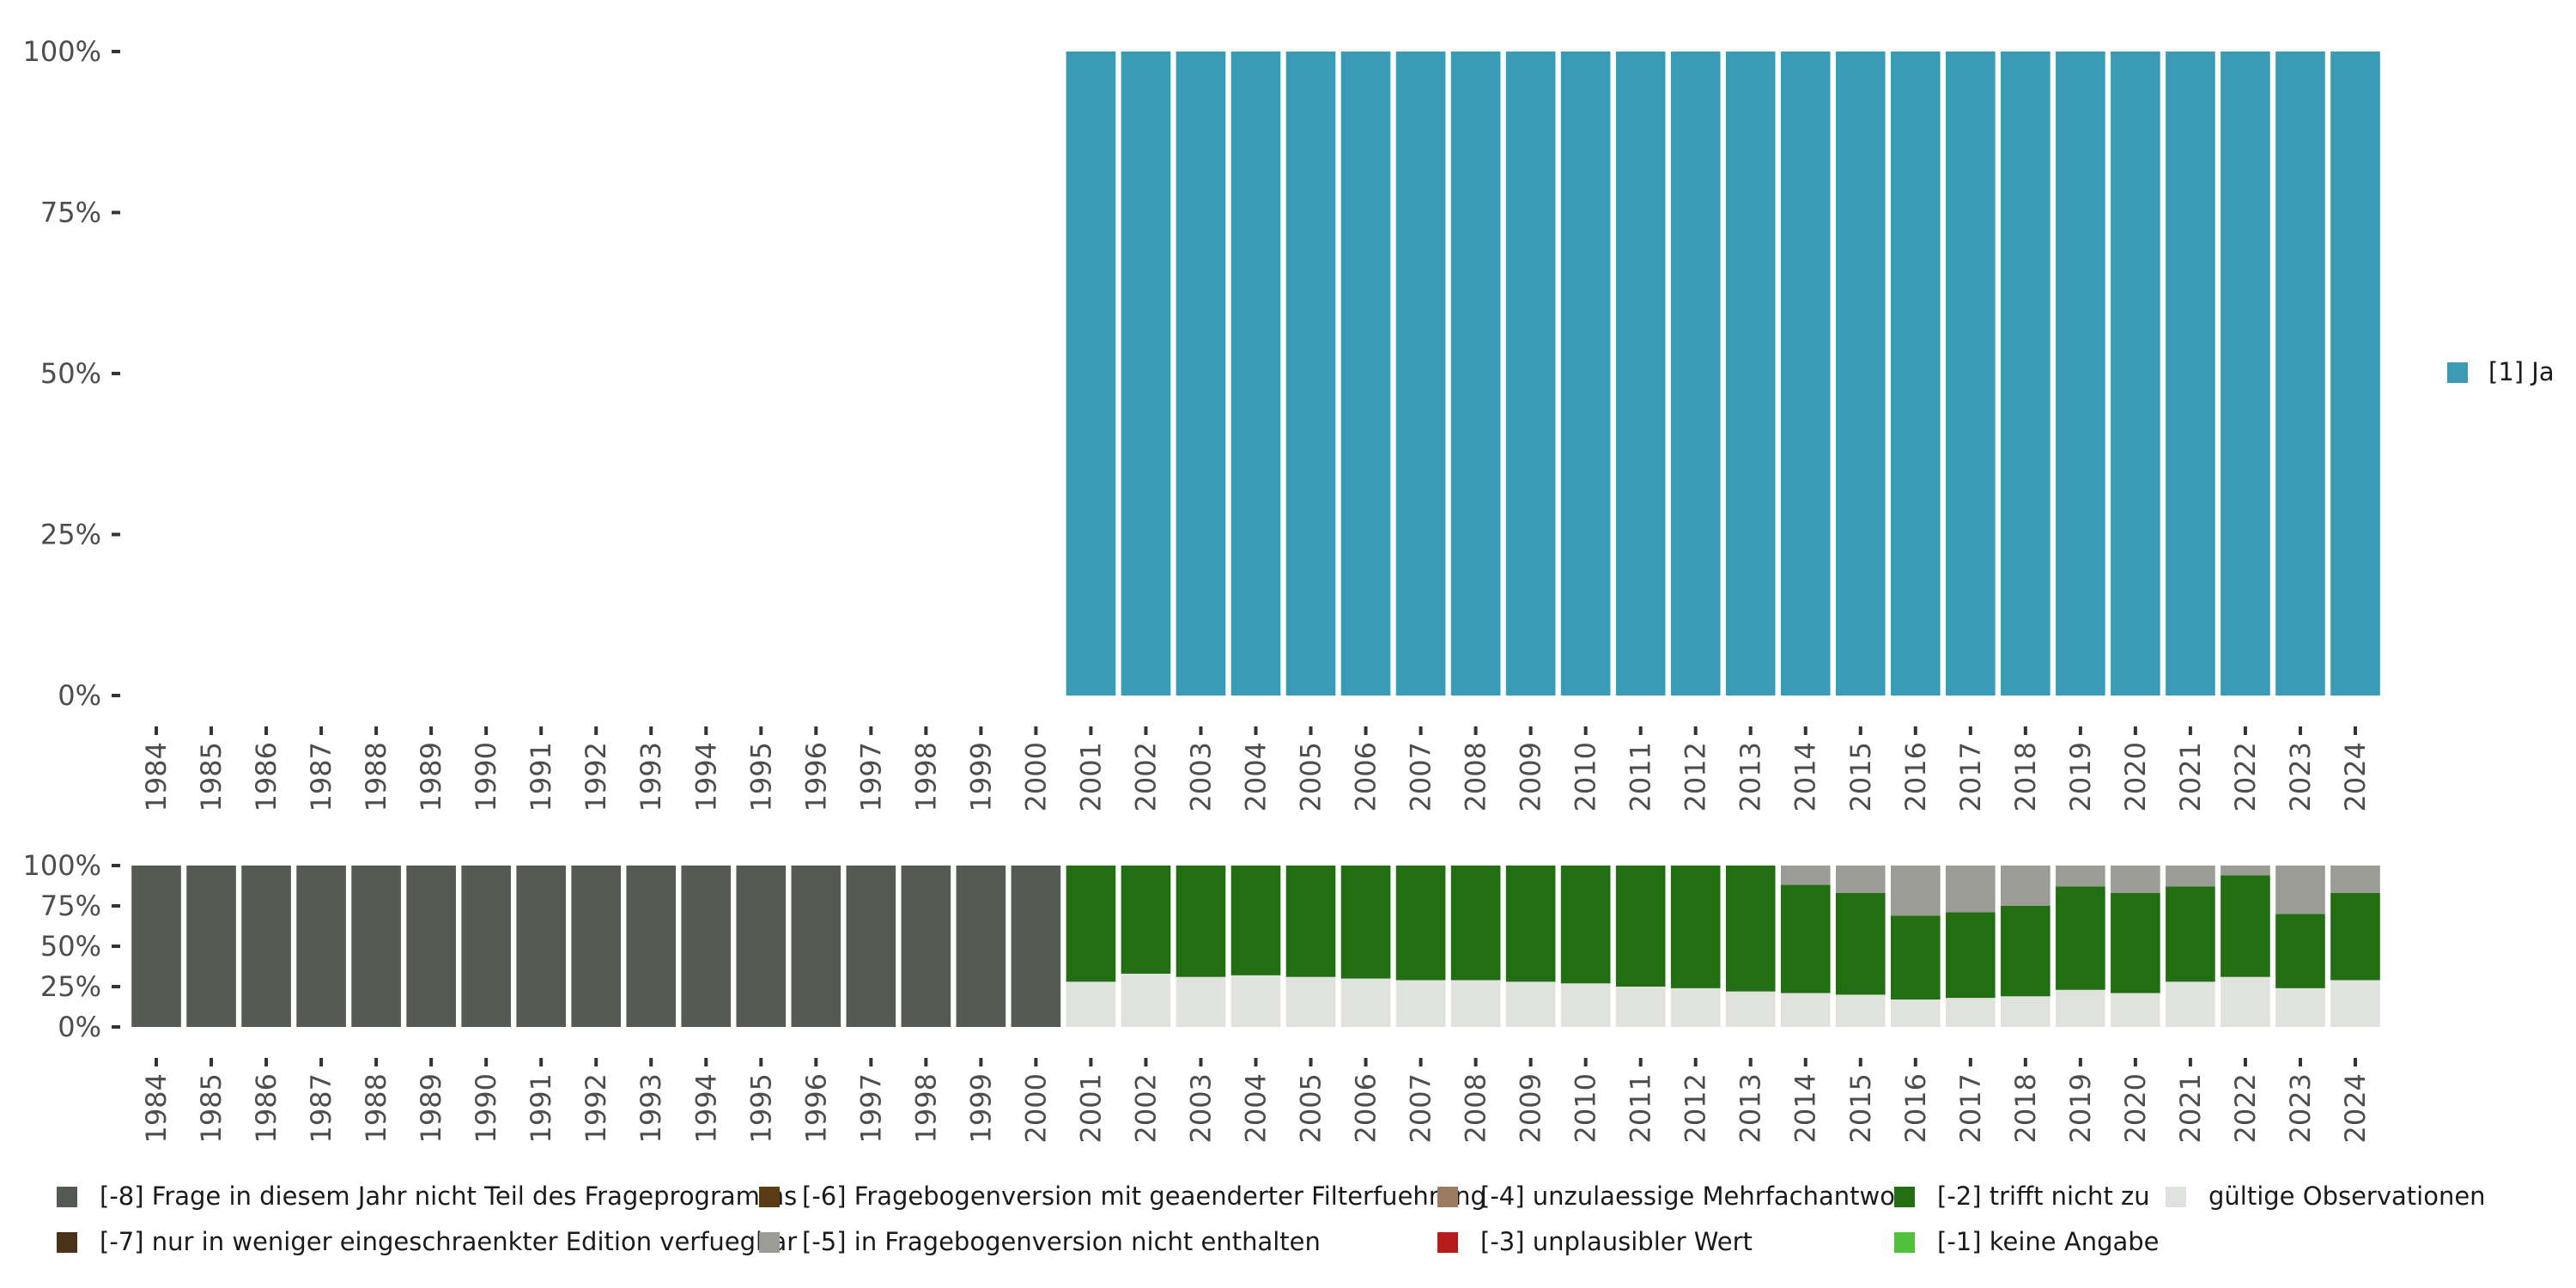 Image resolution: width=2576 pixels, height=1288 pixels. Describe the element at coordinates (1860, 374) in the screenshot. I see `top-bar-2015-1-ja` at that location.